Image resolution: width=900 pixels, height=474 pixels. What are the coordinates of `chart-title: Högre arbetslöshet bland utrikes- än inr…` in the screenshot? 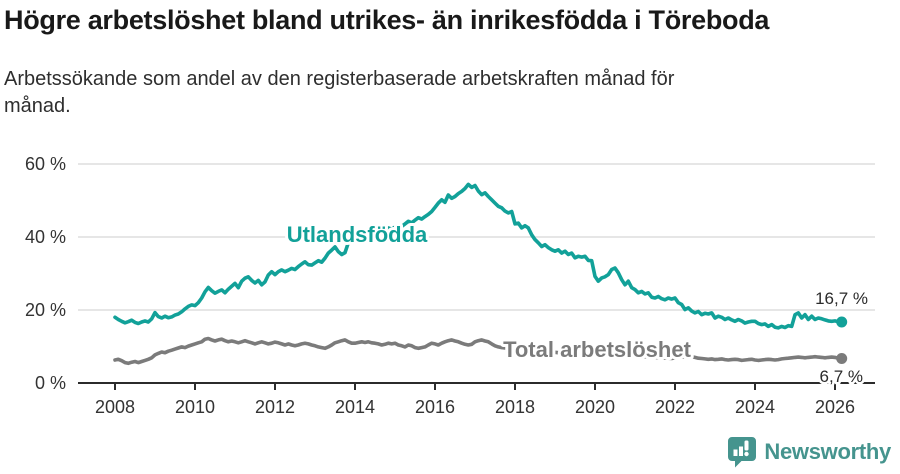 It's located at (387, 20).